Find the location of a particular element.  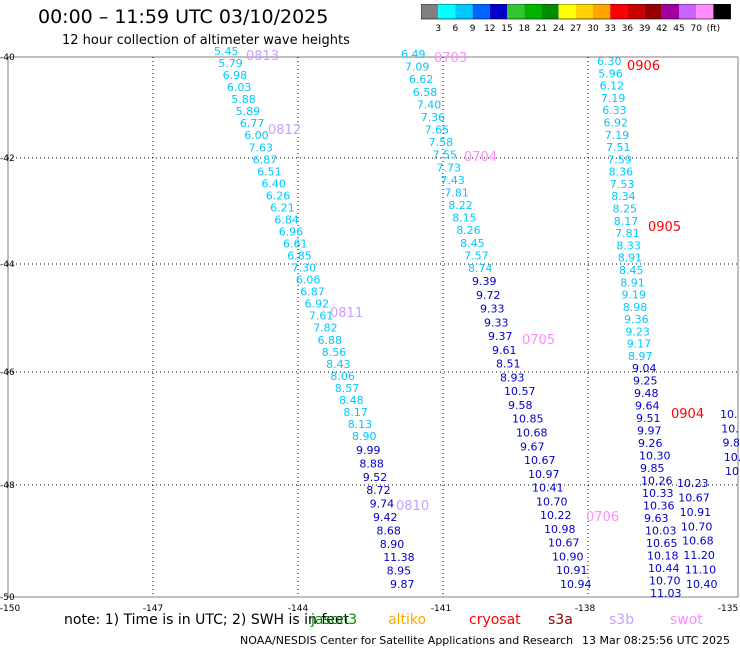

swh-value: 9.33 is located at coordinates (496, 322).